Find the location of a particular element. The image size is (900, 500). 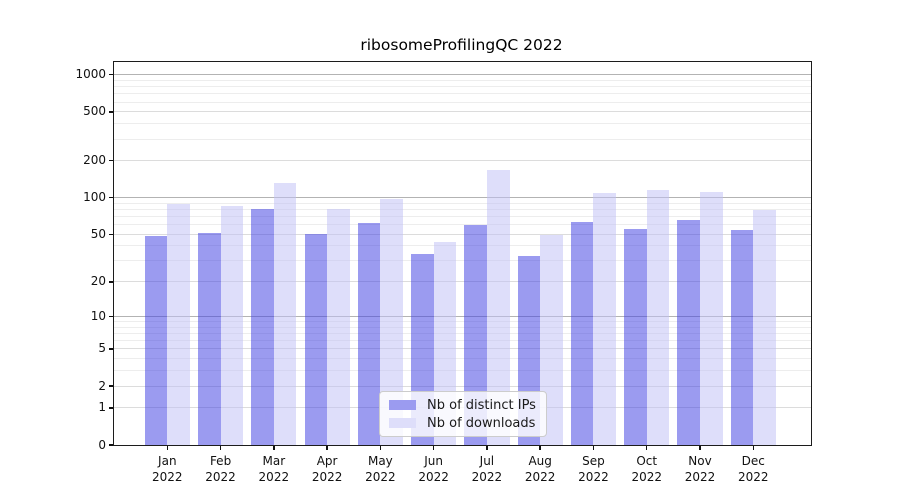

x-tick-jan is located at coordinates (167, 448).